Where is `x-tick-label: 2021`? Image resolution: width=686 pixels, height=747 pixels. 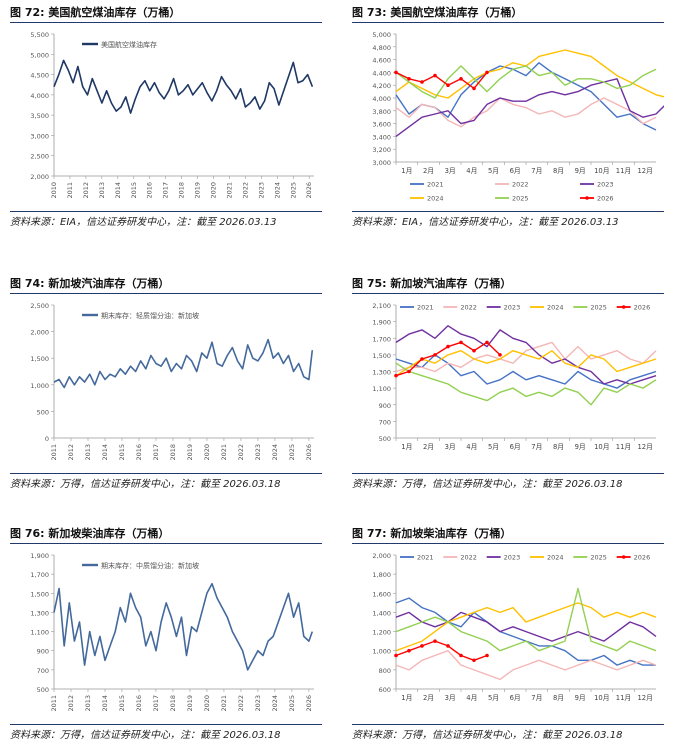
x-tick-label: 2021 is located at coordinates (229, 190).